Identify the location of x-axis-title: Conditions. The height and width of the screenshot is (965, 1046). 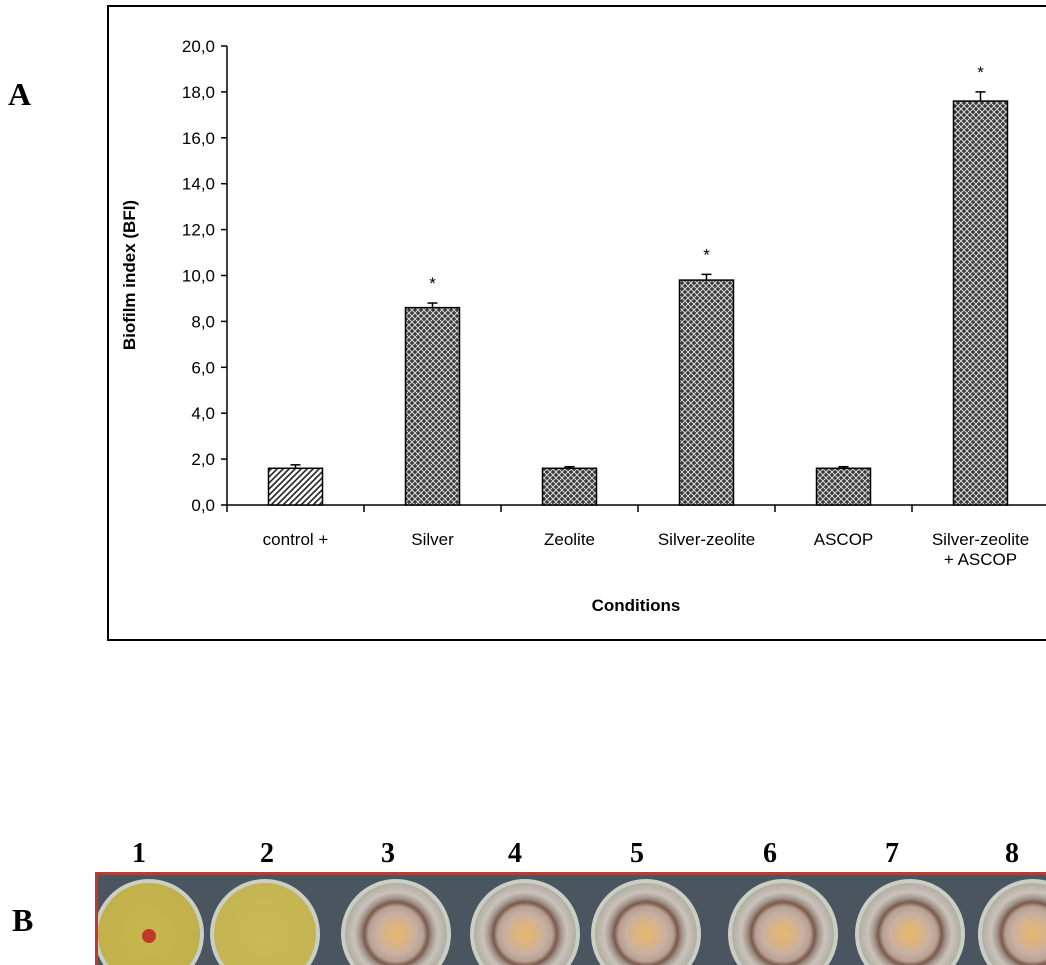
(636, 605).